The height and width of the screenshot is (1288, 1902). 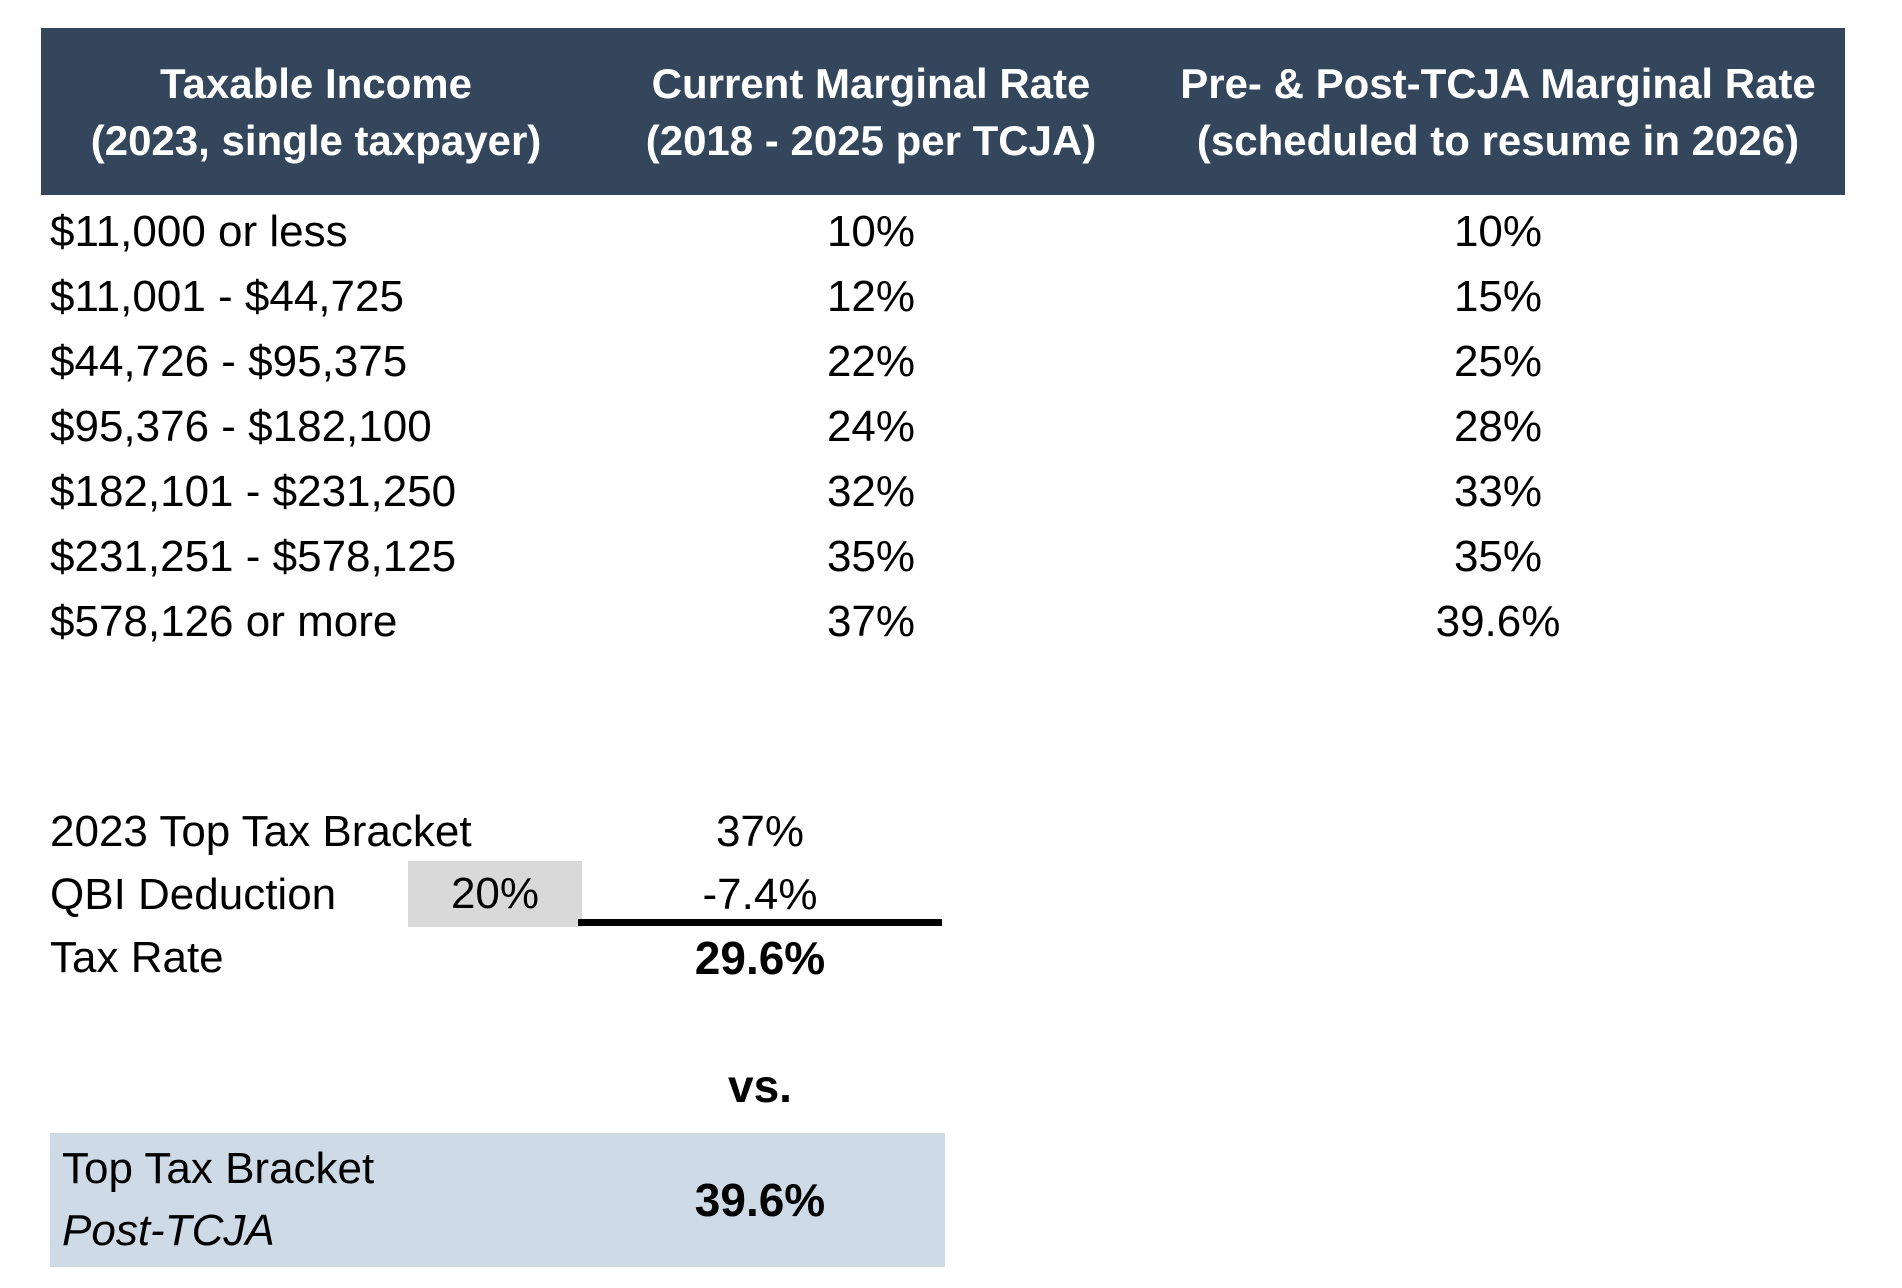 What do you see at coordinates (760, 894) in the screenshot?
I see `qbi-deduction-value: -7.4%` at bounding box center [760, 894].